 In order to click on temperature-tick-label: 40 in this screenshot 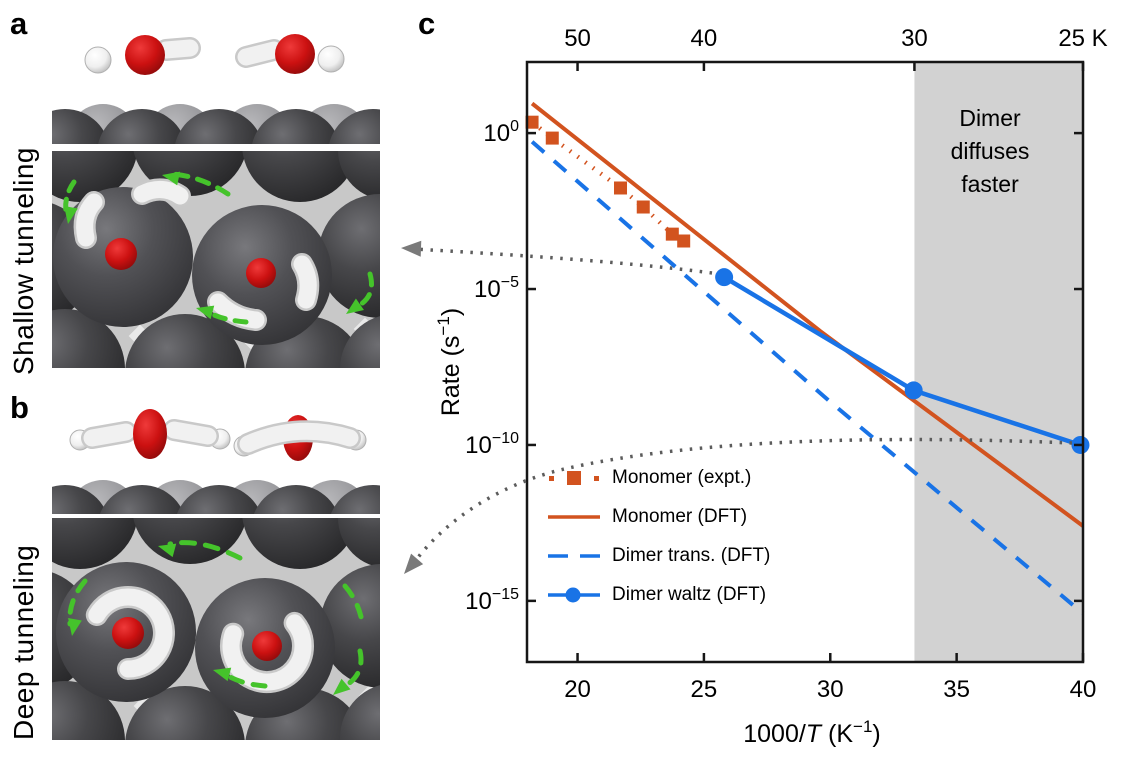, I will do `click(704, 38)`.